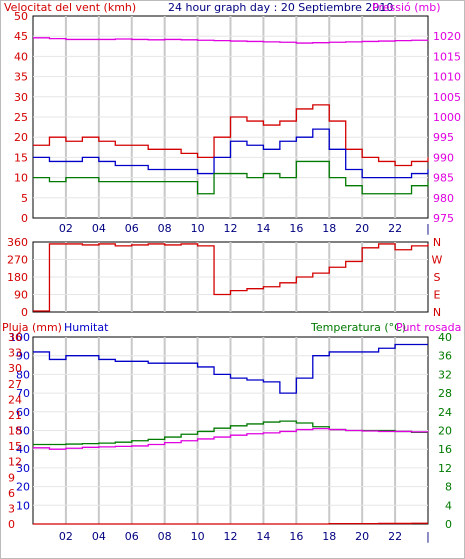 The image size is (465, 559). Describe the element at coordinates (21, 97) in the screenshot. I see `wind-y-tick-6: 30` at that location.